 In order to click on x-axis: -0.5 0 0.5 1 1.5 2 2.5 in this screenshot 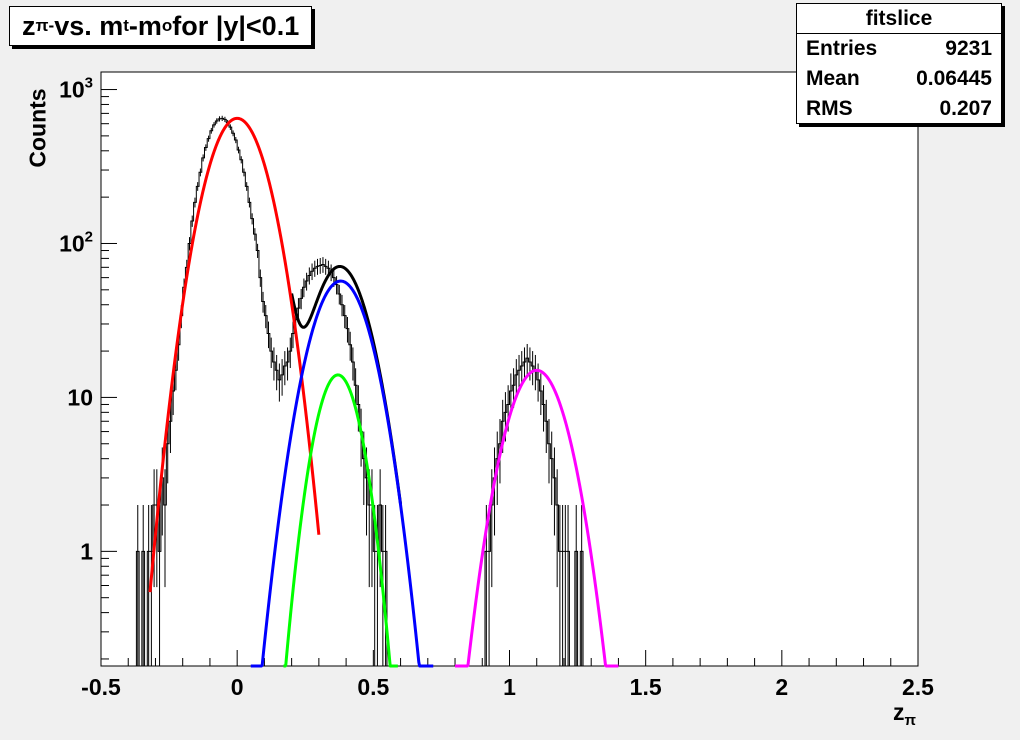, I will do `click(507, 675)`.